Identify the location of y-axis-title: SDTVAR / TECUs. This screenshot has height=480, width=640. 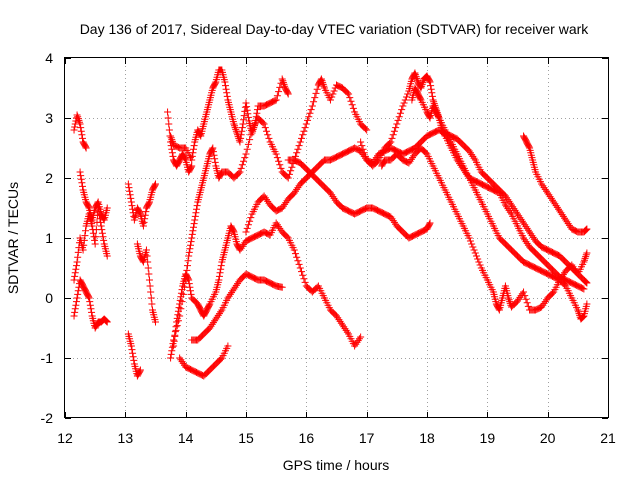
(13, 238).